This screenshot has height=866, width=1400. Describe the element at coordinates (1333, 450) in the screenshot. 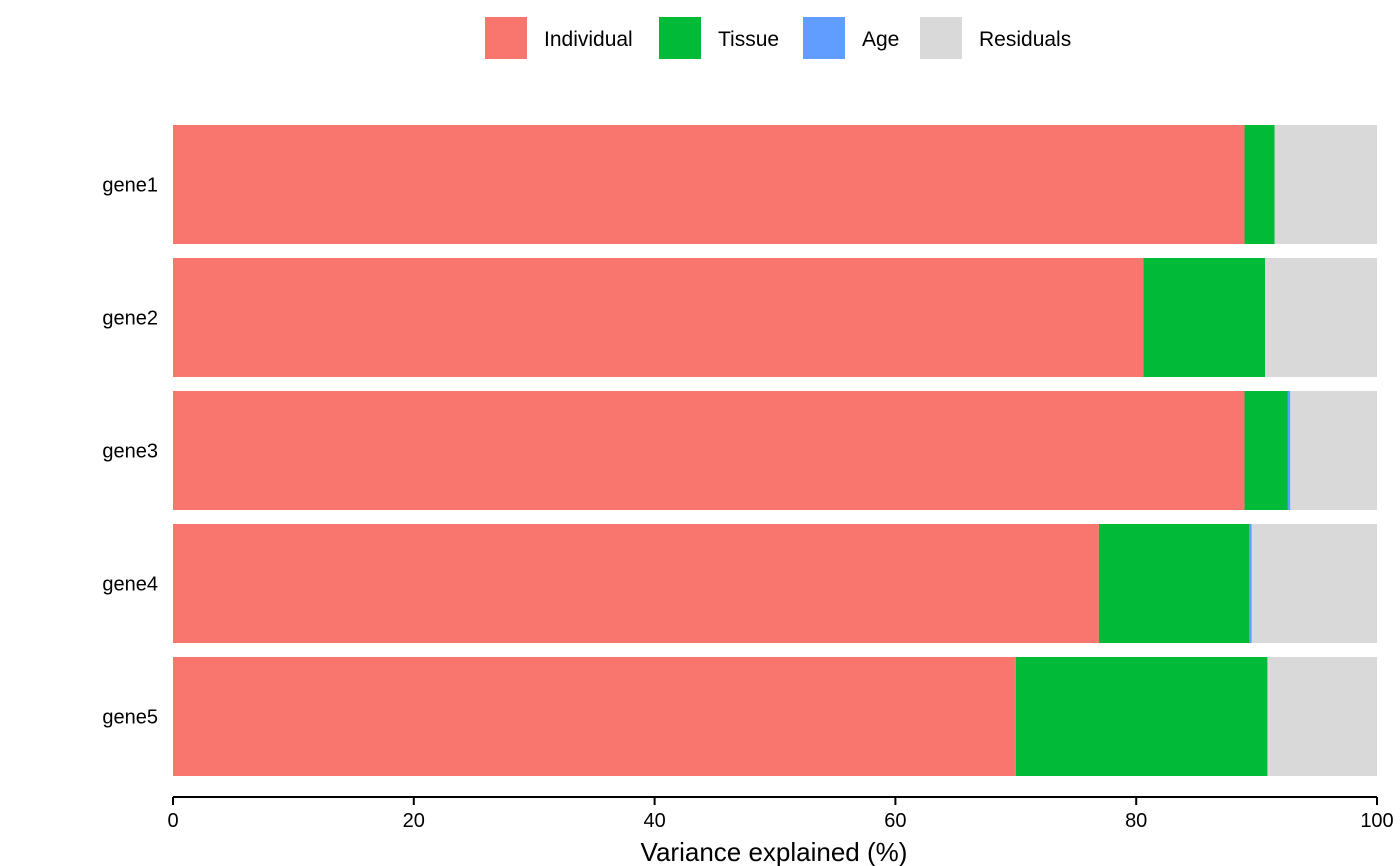

I see `bar-gene3-residuals` at that location.